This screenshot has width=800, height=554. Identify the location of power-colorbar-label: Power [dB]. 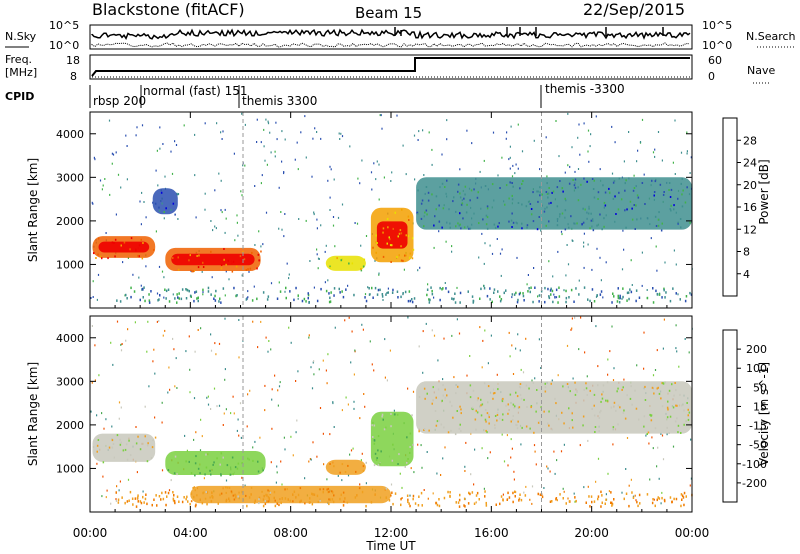
(764, 191).